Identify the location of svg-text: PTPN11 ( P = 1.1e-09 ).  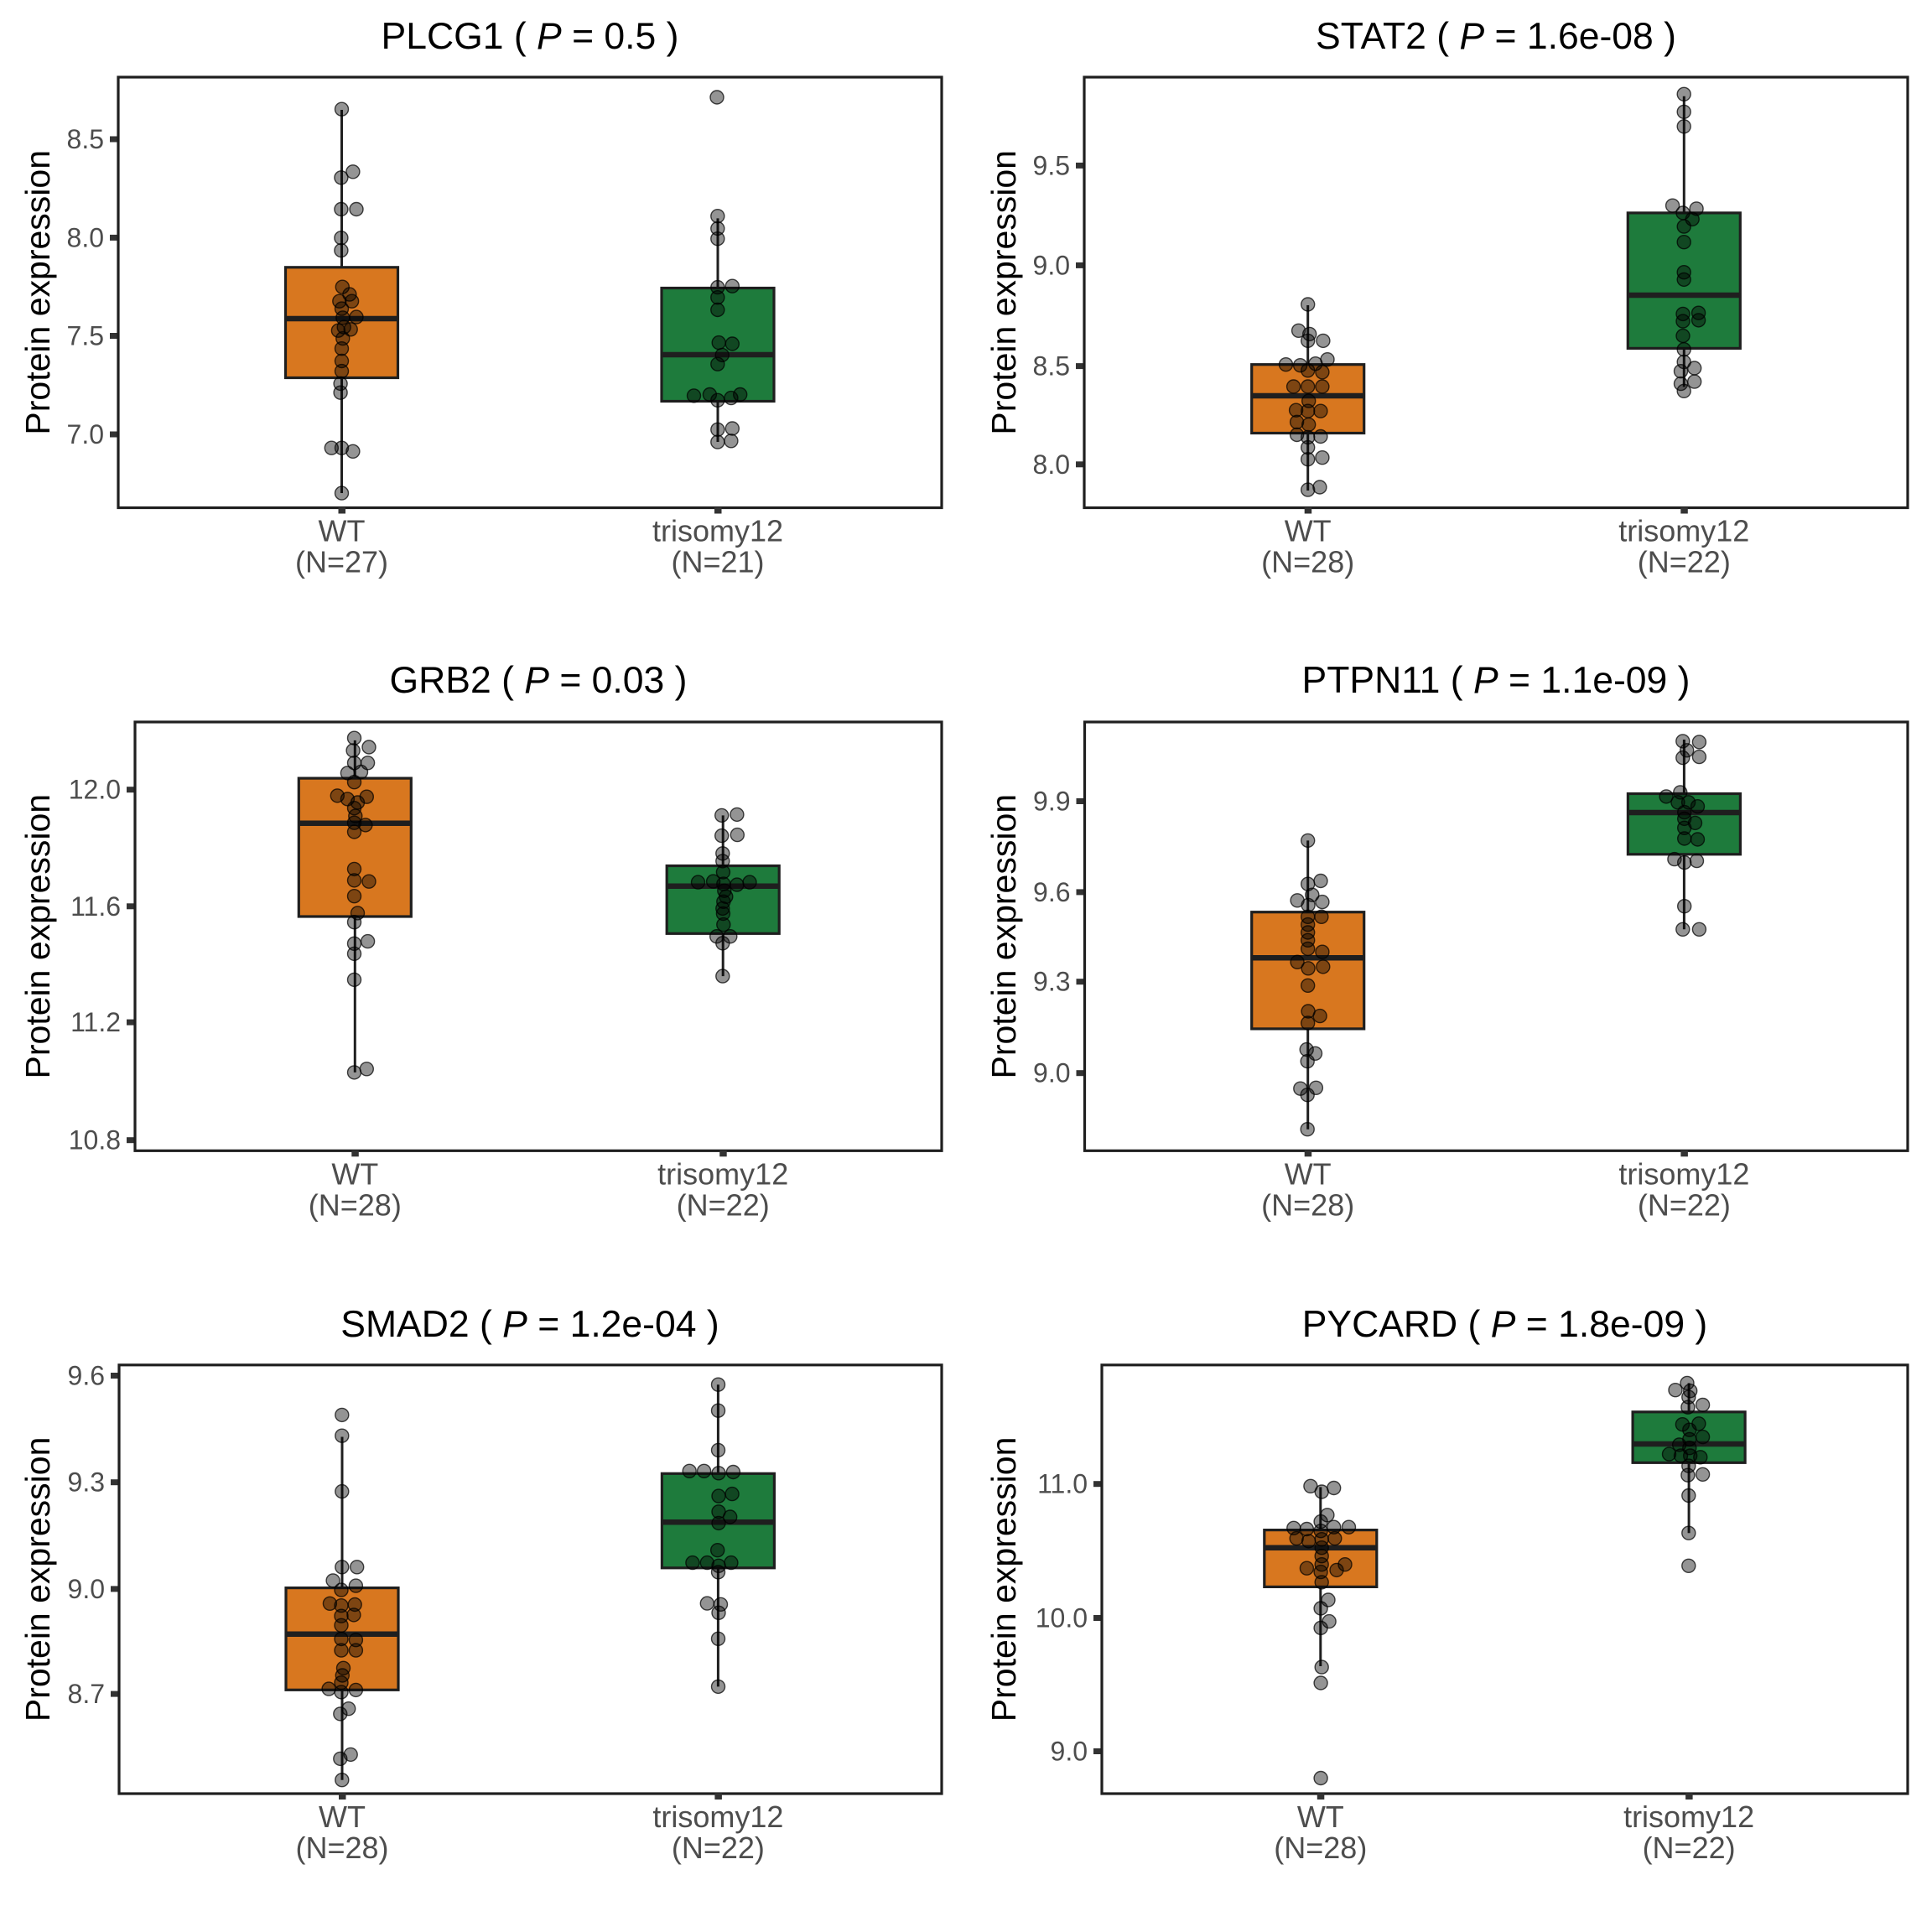
(1496, 680).